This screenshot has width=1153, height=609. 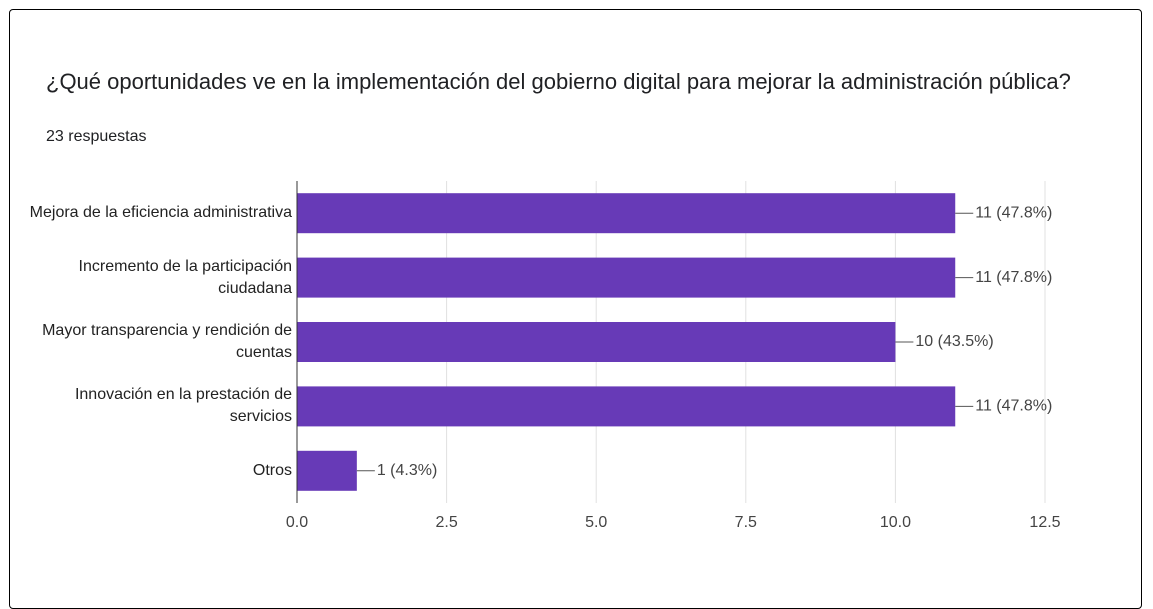 I want to click on x-tick-label: 5.0, so click(x=596, y=522).